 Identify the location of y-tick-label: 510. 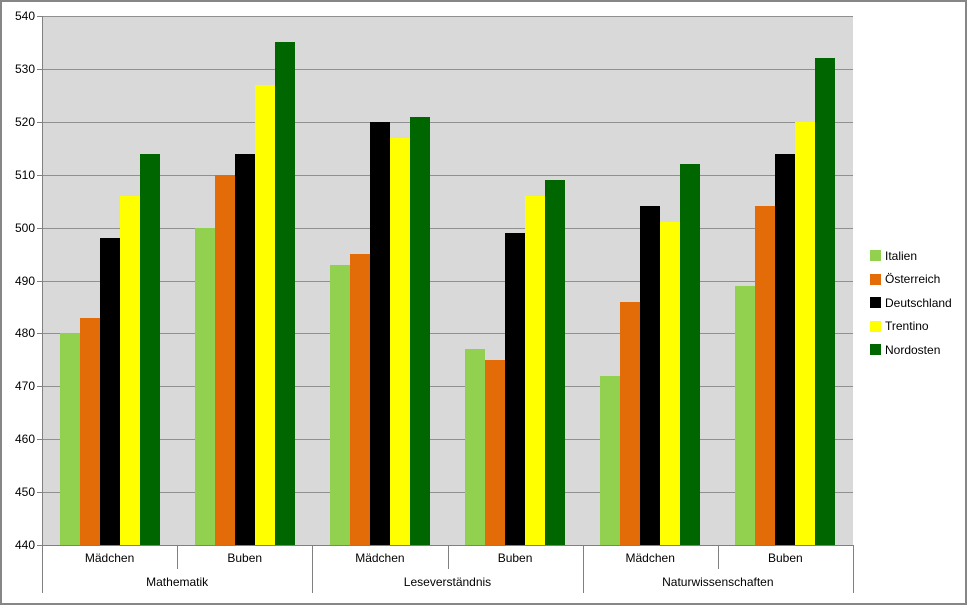
(24, 174).